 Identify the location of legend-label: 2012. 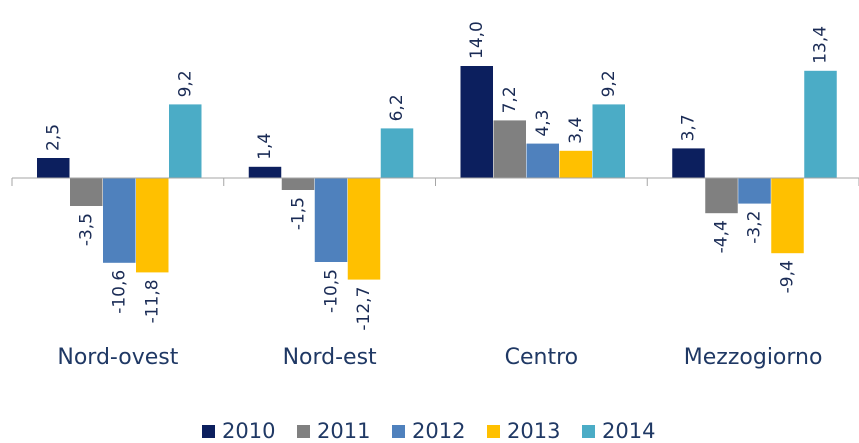
(438, 431).